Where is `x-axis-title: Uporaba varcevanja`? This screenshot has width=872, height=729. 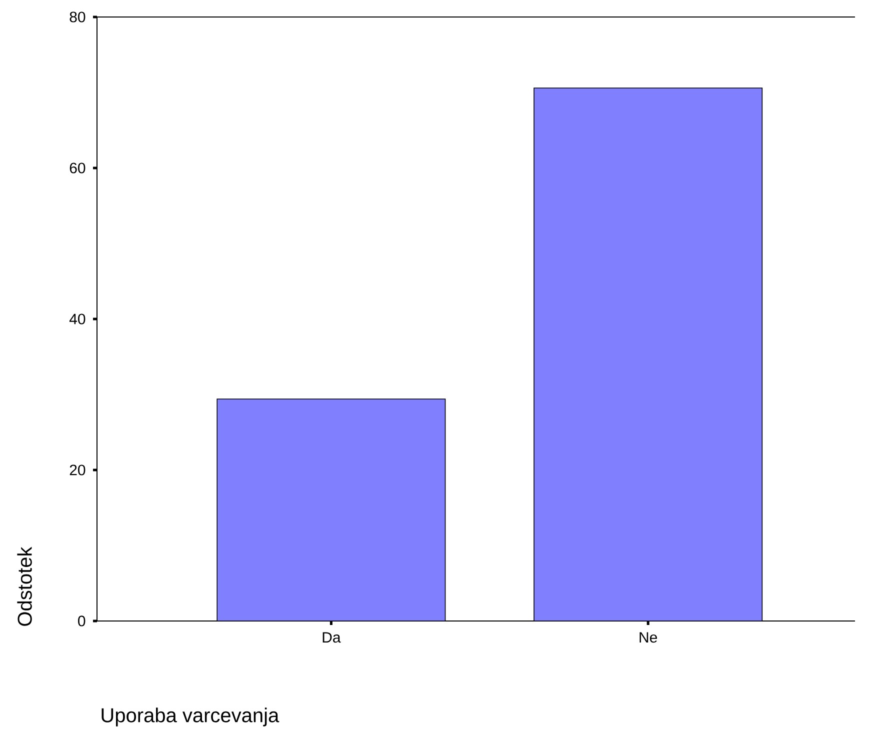 x-axis-title: Uporaba varcevanja is located at coordinates (191, 717).